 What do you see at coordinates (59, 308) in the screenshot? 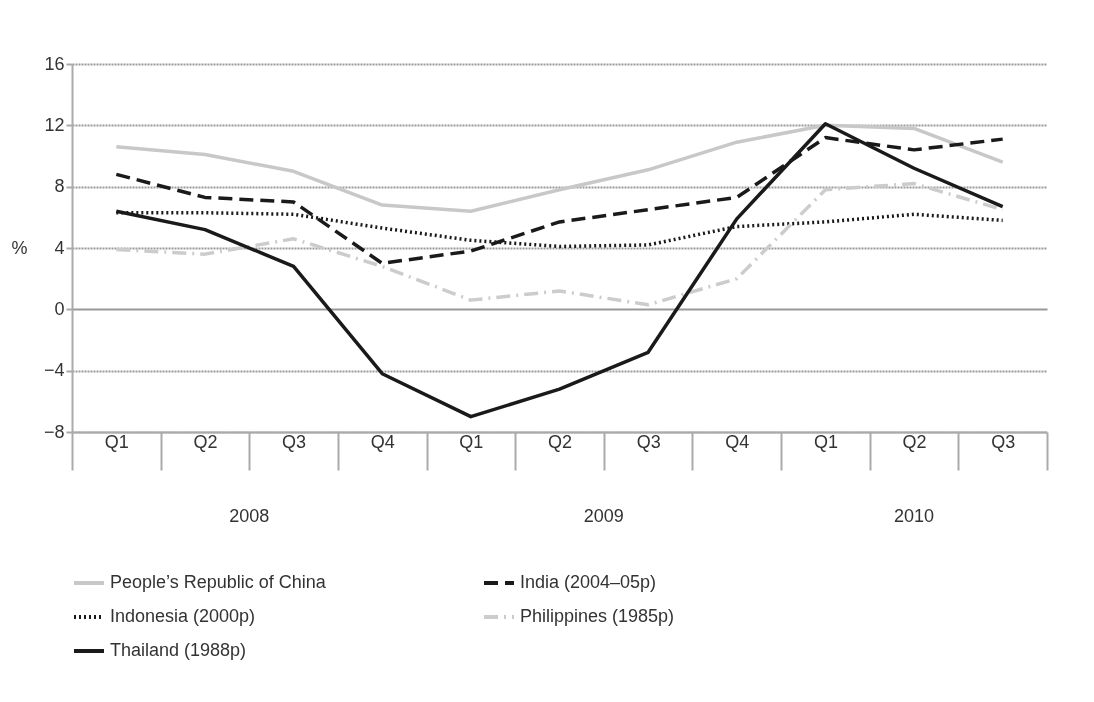
I see `y-tick-label: 0` at bounding box center [59, 308].